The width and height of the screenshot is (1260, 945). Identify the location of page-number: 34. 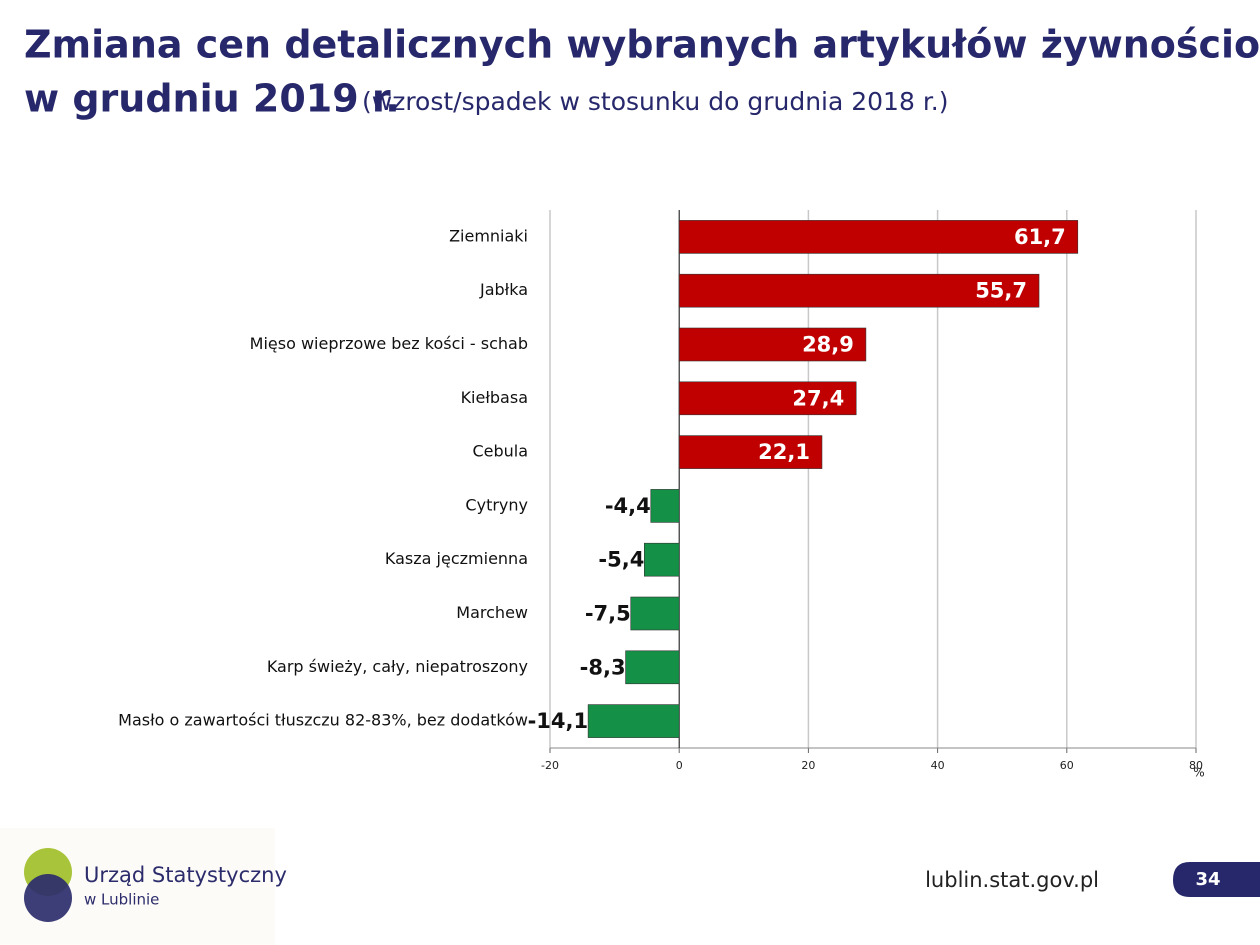
(1207, 879).